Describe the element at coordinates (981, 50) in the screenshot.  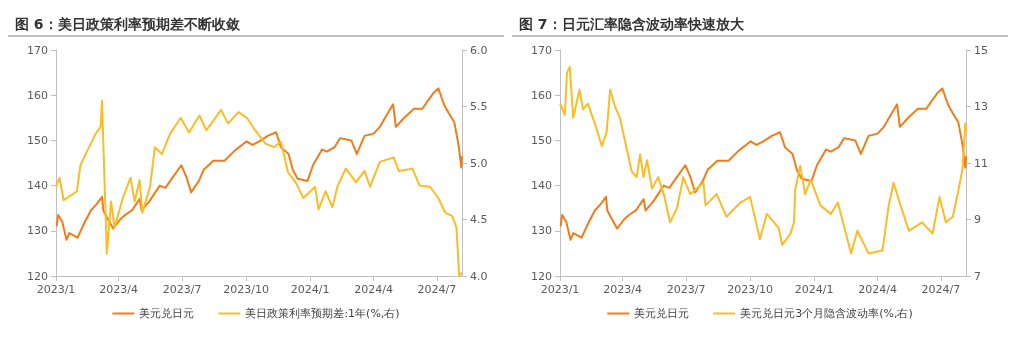
I see `y2-tick-label: 15` at that location.